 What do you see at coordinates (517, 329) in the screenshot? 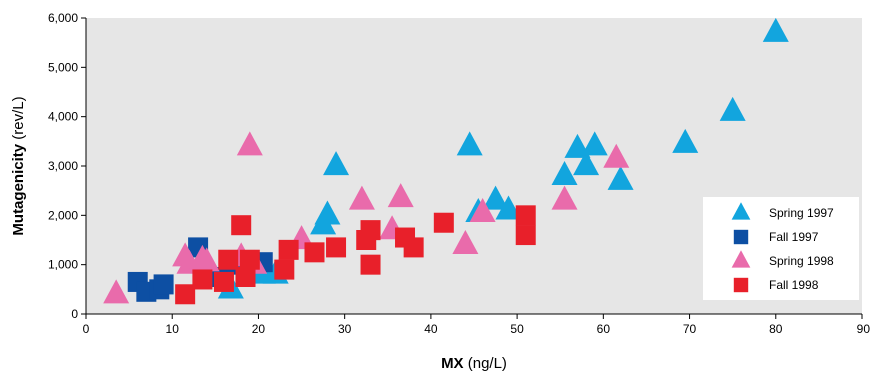
I see `x-tick-label: 50` at bounding box center [517, 329].